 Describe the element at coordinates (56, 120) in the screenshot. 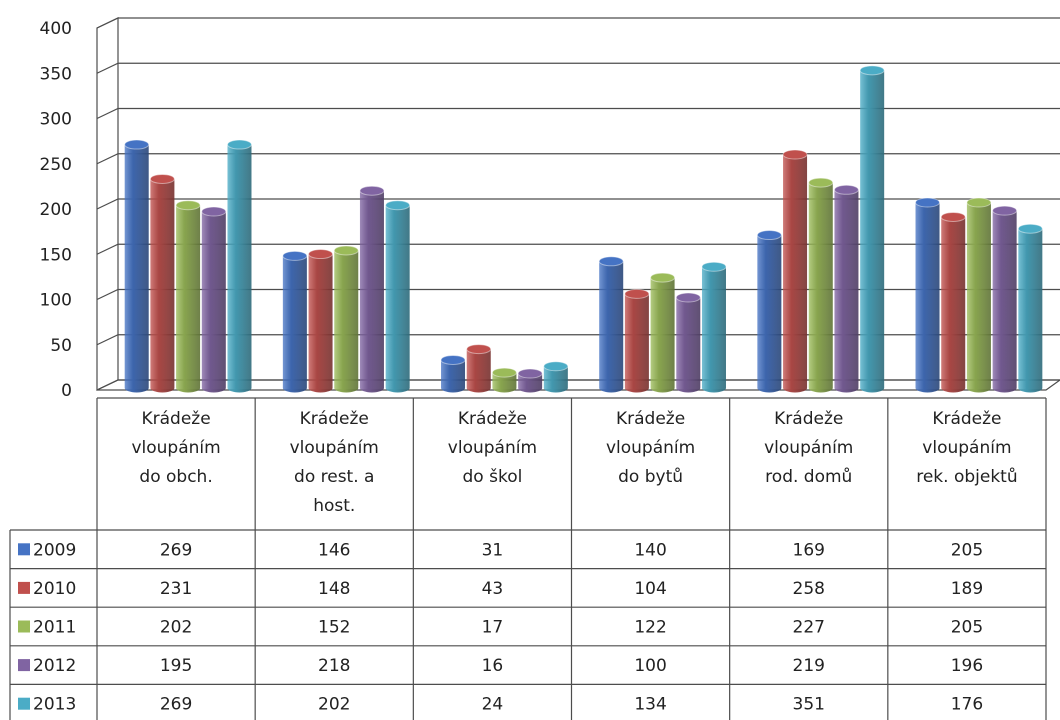

I see `y-tick-label: 300` at that location.